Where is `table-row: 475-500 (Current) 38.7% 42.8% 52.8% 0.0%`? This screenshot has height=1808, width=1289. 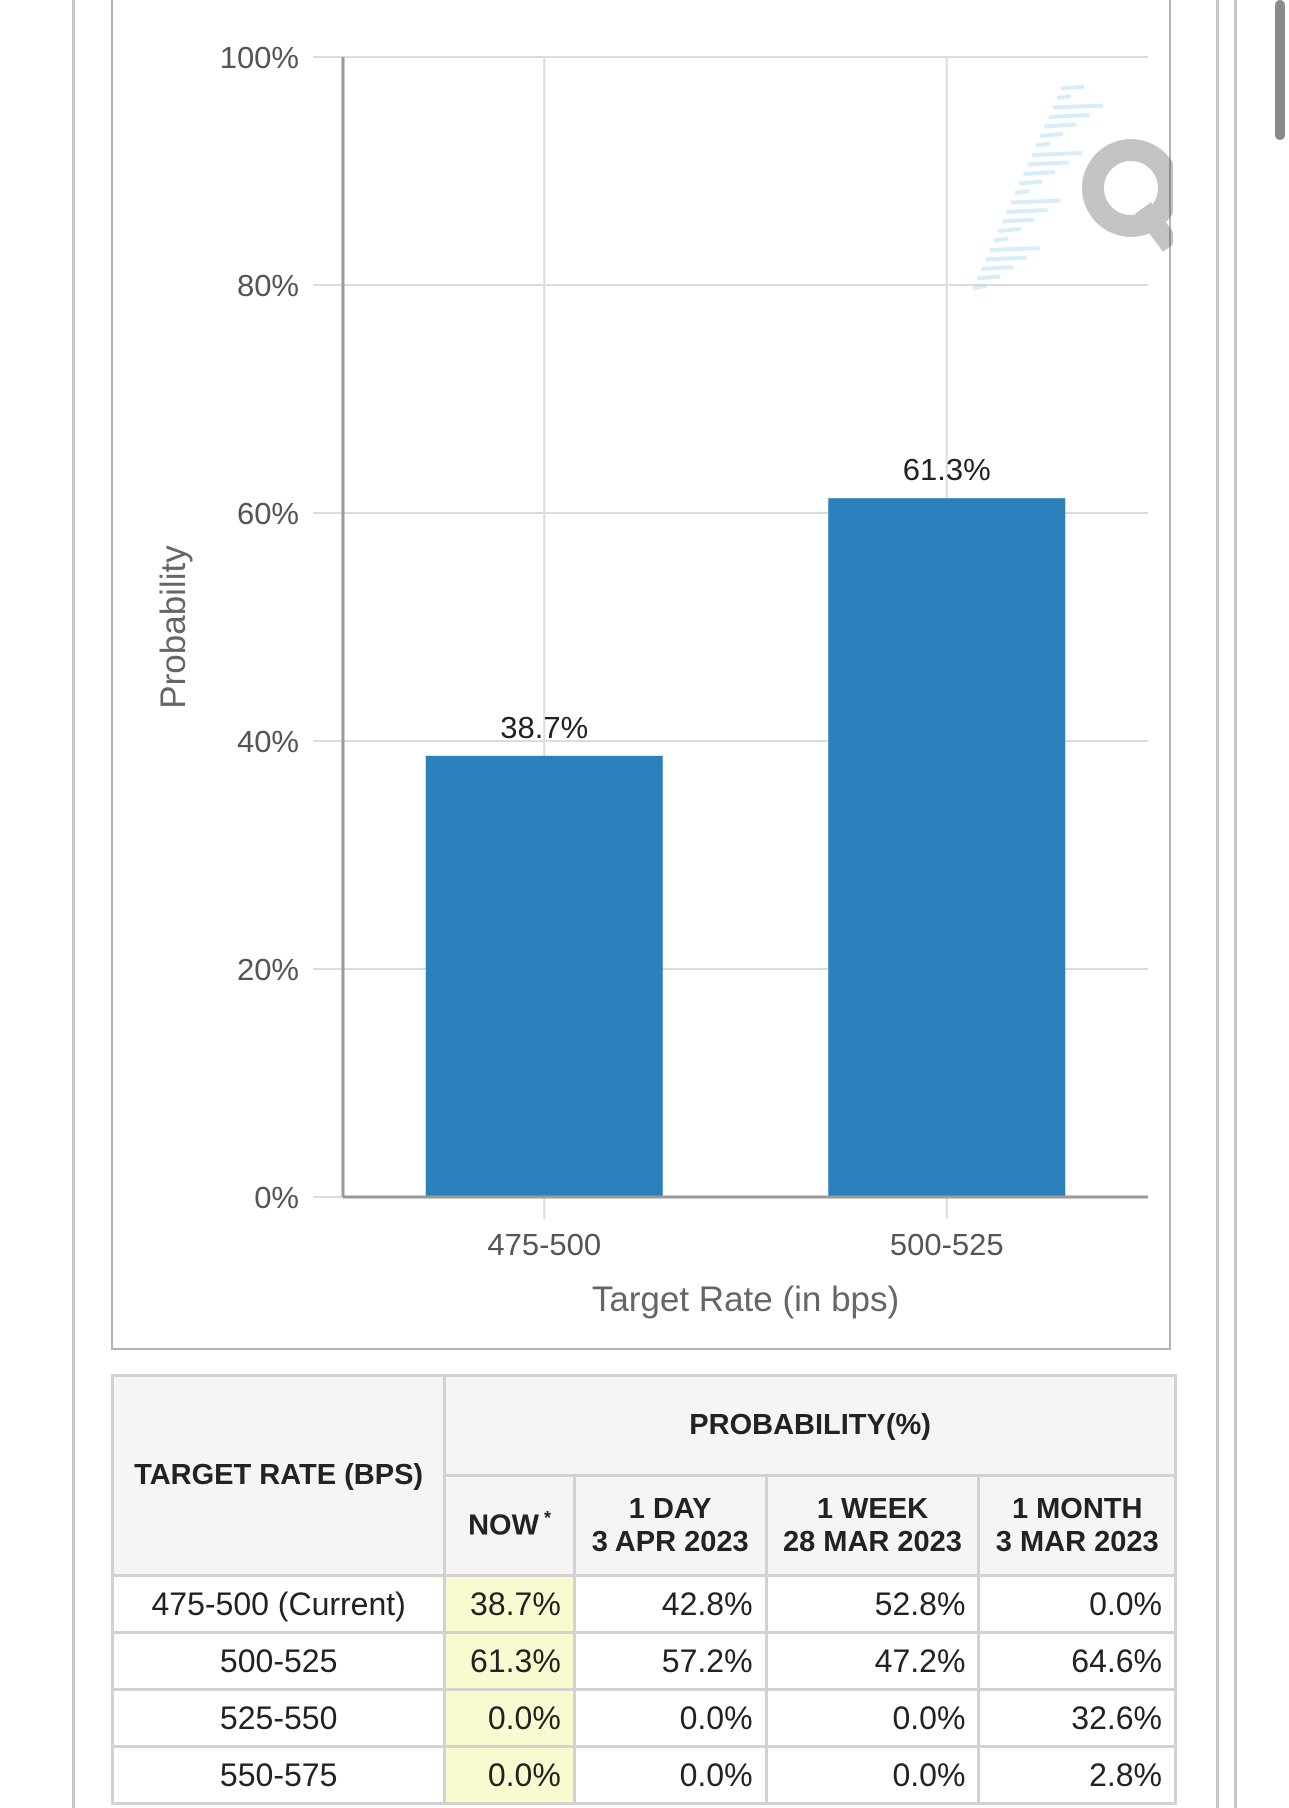
table-row: 475-500 (Current) 38.7% 42.8% 52.8% 0.0% is located at coordinates (643, 1604).